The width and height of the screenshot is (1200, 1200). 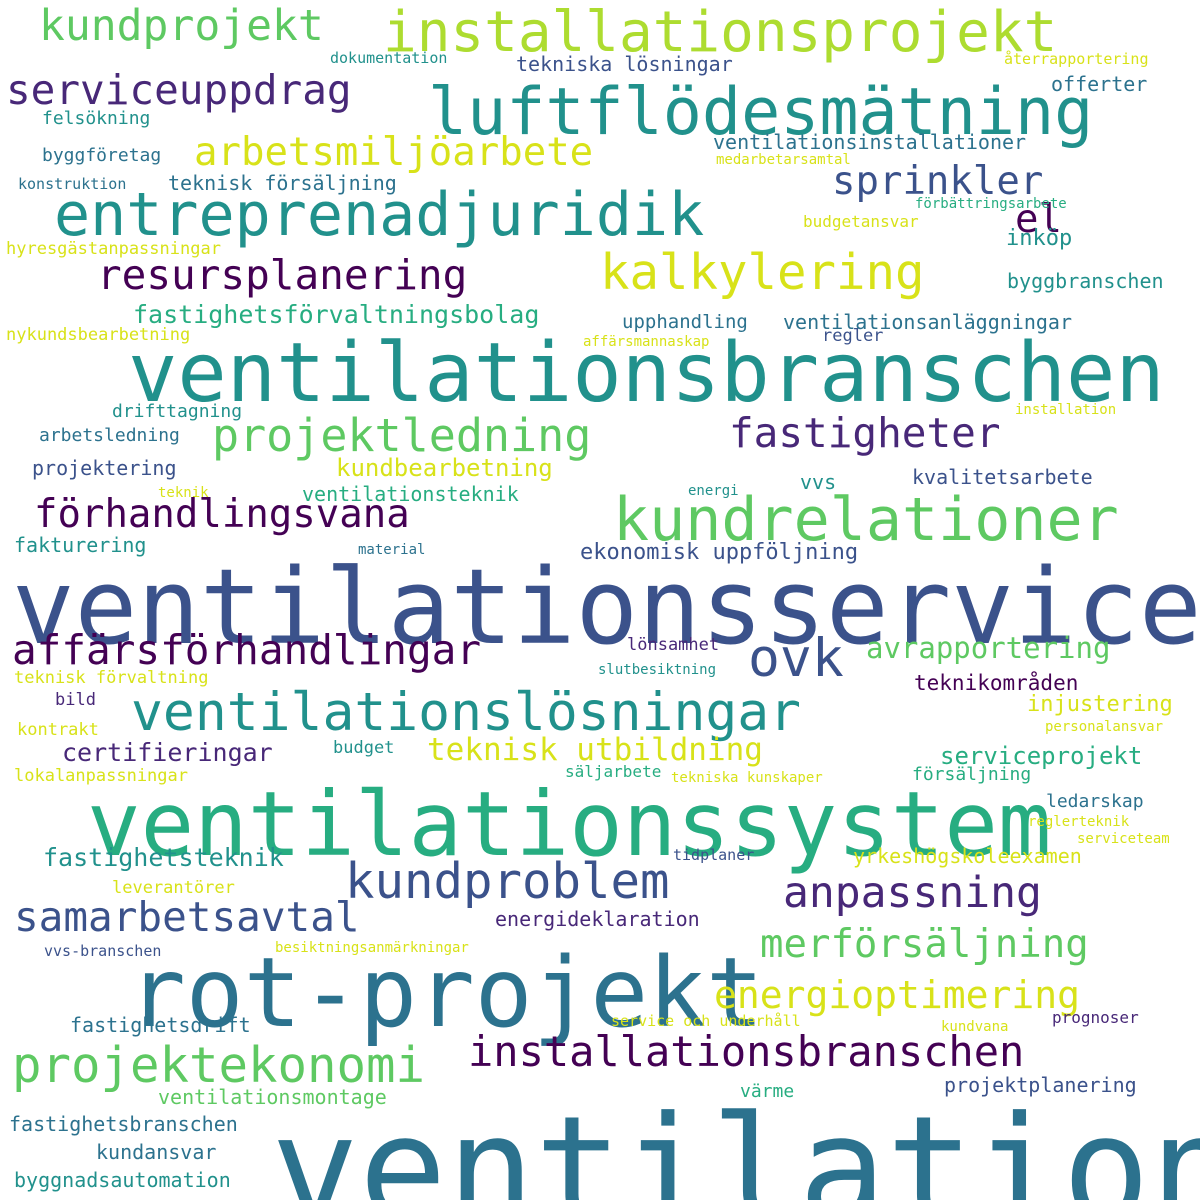 What do you see at coordinates (996, 683) in the screenshot?
I see `word-teknikomraden: teknikområden` at bounding box center [996, 683].